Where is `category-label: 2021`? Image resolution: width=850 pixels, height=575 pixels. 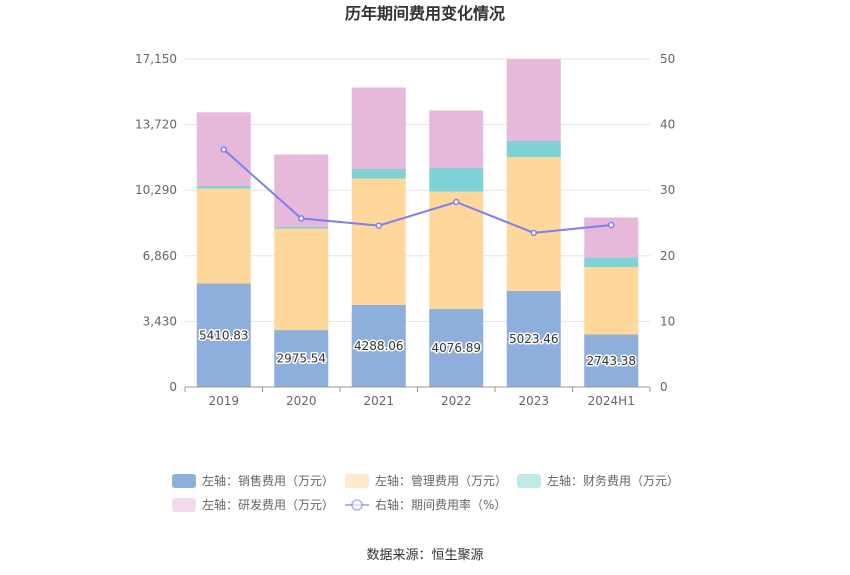
category-label: 2021 is located at coordinates (378, 401).